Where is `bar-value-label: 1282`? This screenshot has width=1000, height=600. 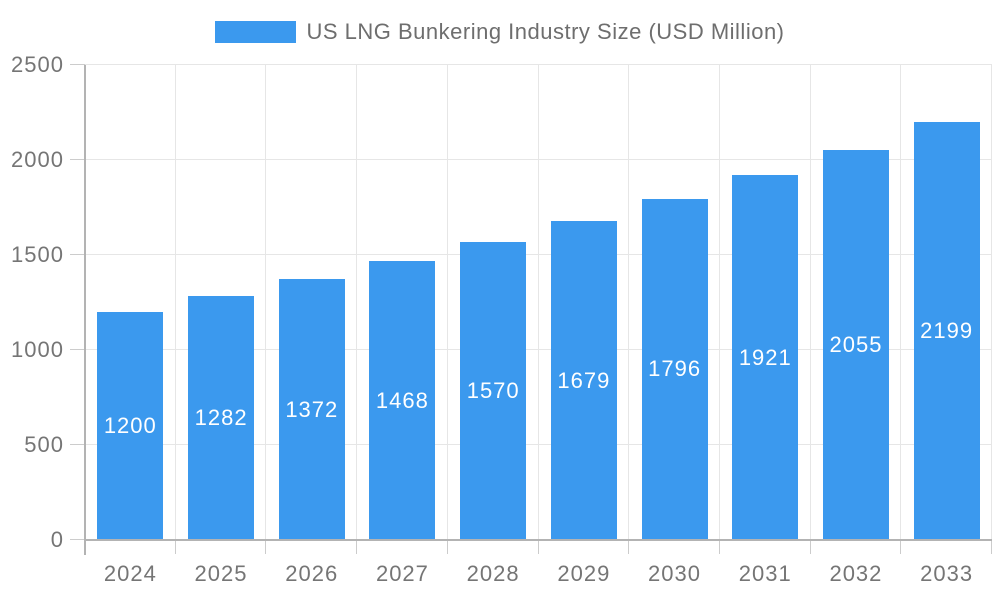
bar-value-label: 1282 is located at coordinates (221, 418).